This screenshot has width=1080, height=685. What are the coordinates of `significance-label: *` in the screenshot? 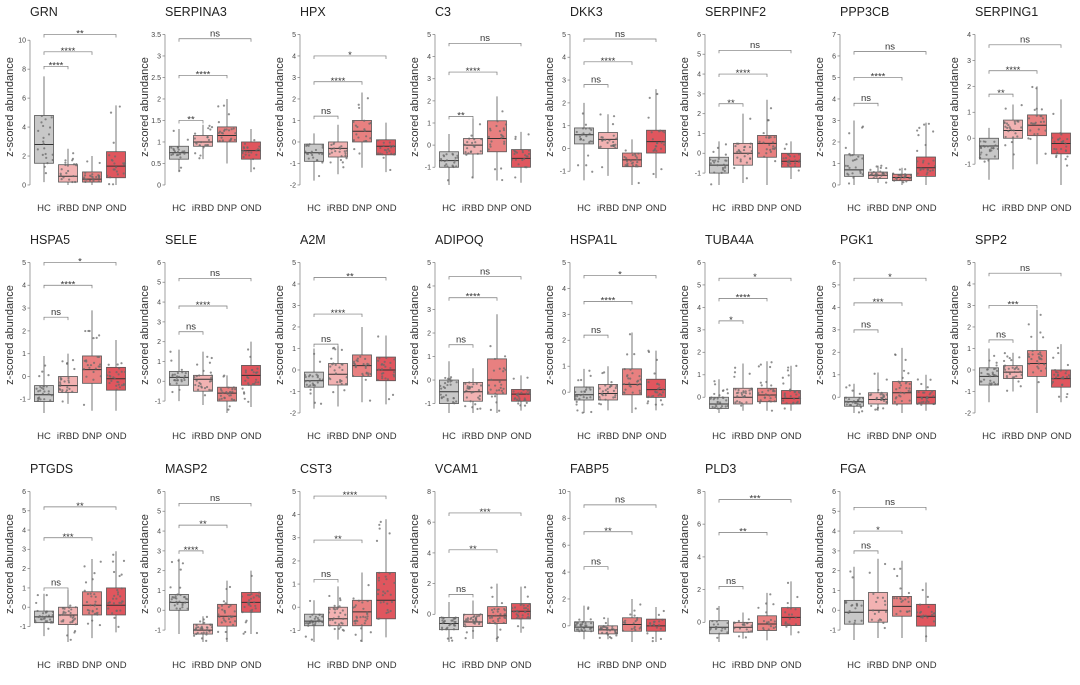 It's located at (620, 274).